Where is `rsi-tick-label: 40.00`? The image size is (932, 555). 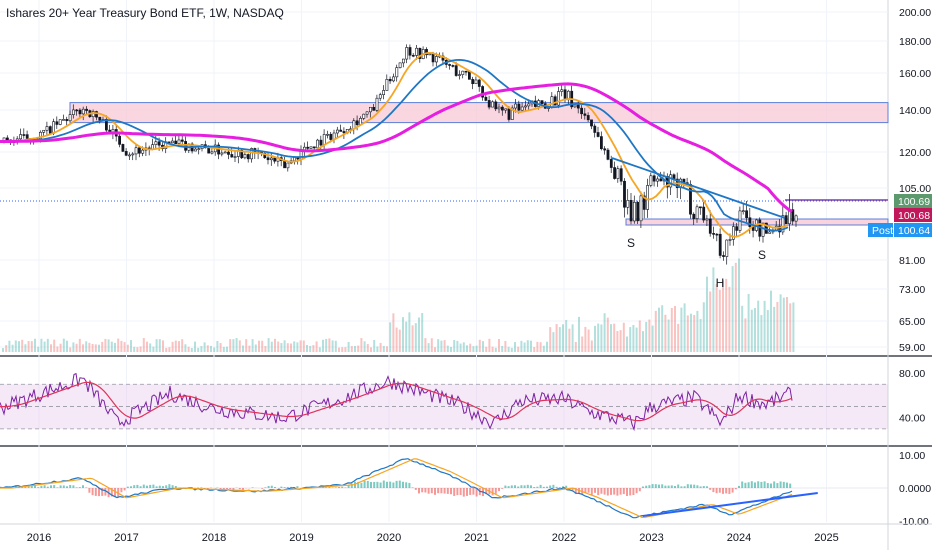 rsi-tick-label: 40.00 is located at coordinates (912, 419).